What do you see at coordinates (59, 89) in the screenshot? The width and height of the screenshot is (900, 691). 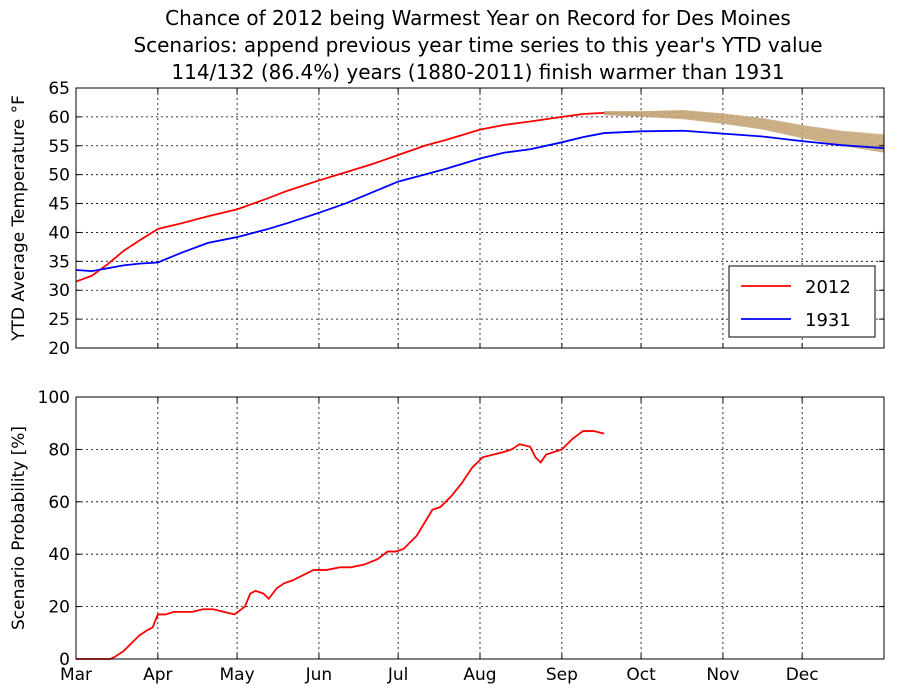 I see `temperature-ytick-label-65: 65` at bounding box center [59, 89].